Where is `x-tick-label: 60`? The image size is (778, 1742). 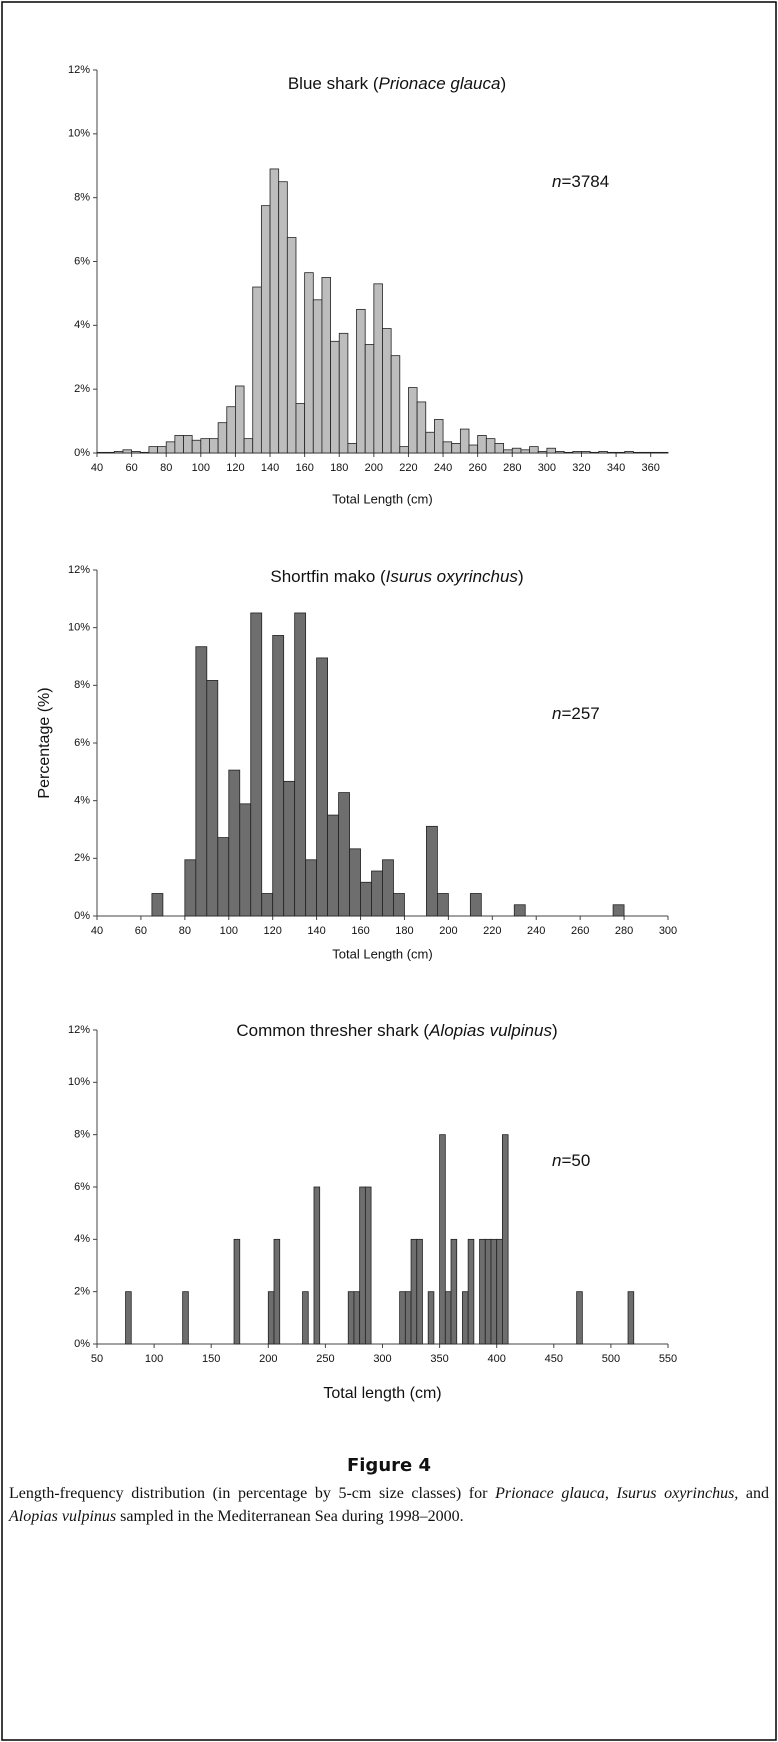
x-tick-label: 60 is located at coordinates (141, 931).